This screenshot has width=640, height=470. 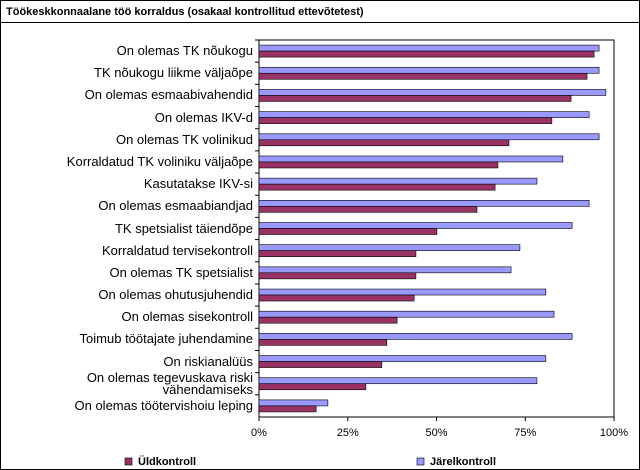 I want to click on y-tick-label: TK spetsialist täiendõpe, so click(x=183, y=228).